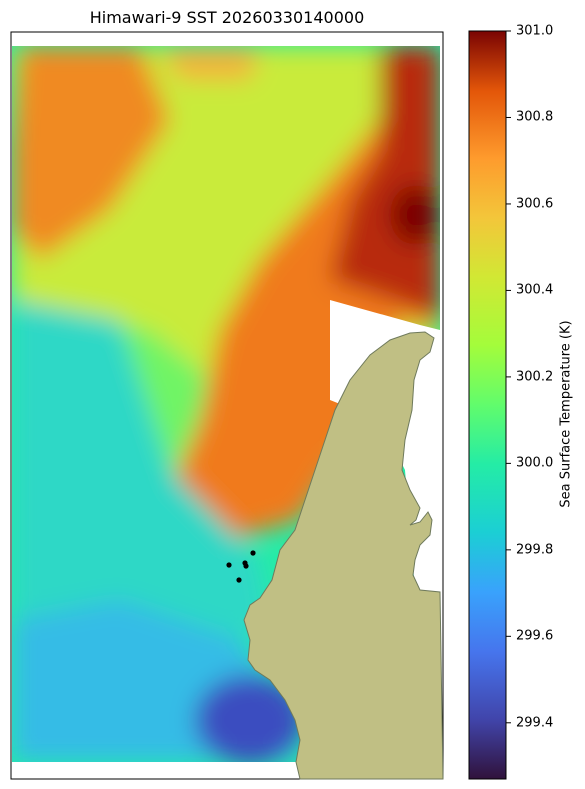  Describe the element at coordinates (91, 153) in the screenshot. I see `sst-region-north-west-warm` at that location.